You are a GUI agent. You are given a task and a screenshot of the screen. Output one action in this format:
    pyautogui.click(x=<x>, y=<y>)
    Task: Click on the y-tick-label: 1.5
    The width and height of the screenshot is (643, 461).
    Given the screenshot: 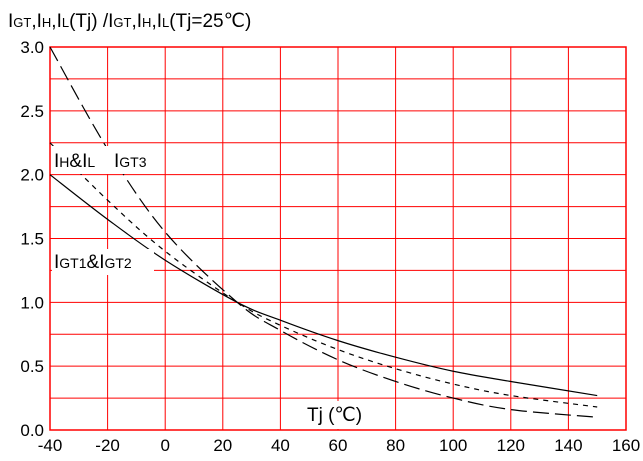 What is the action you would take?
    pyautogui.click(x=32, y=239)
    